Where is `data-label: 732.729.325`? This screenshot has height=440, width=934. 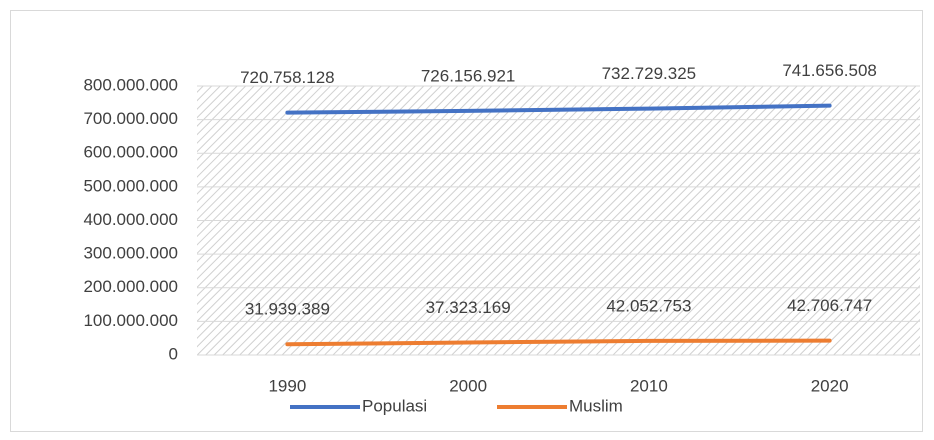 data-label: 732.729.325 is located at coordinates (649, 73).